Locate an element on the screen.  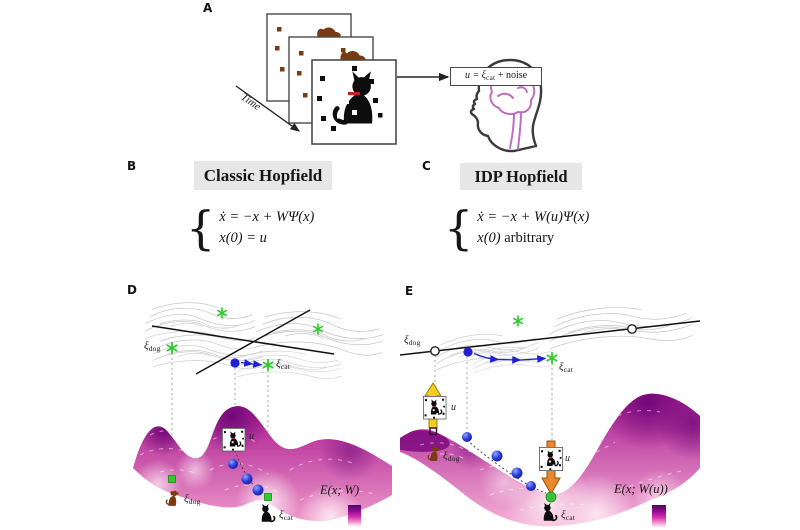
xi-cat-label-contour-e: ξcat is located at coordinates (566, 367).